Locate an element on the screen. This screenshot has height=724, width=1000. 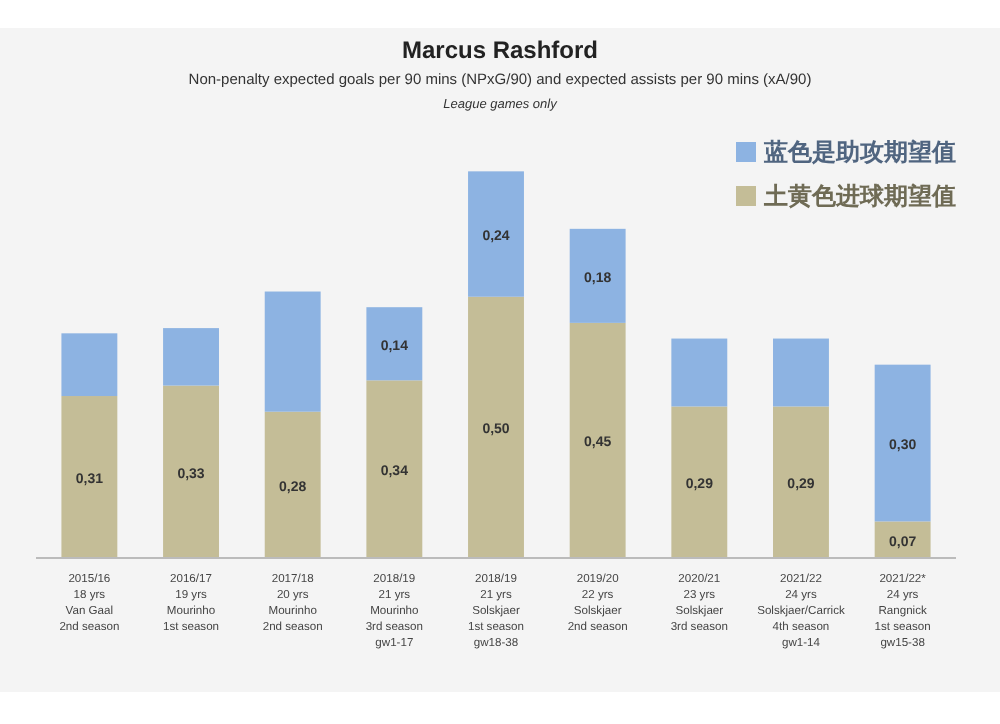
legend-label: 蓝色是助攻期望值 is located at coordinates (859, 152).